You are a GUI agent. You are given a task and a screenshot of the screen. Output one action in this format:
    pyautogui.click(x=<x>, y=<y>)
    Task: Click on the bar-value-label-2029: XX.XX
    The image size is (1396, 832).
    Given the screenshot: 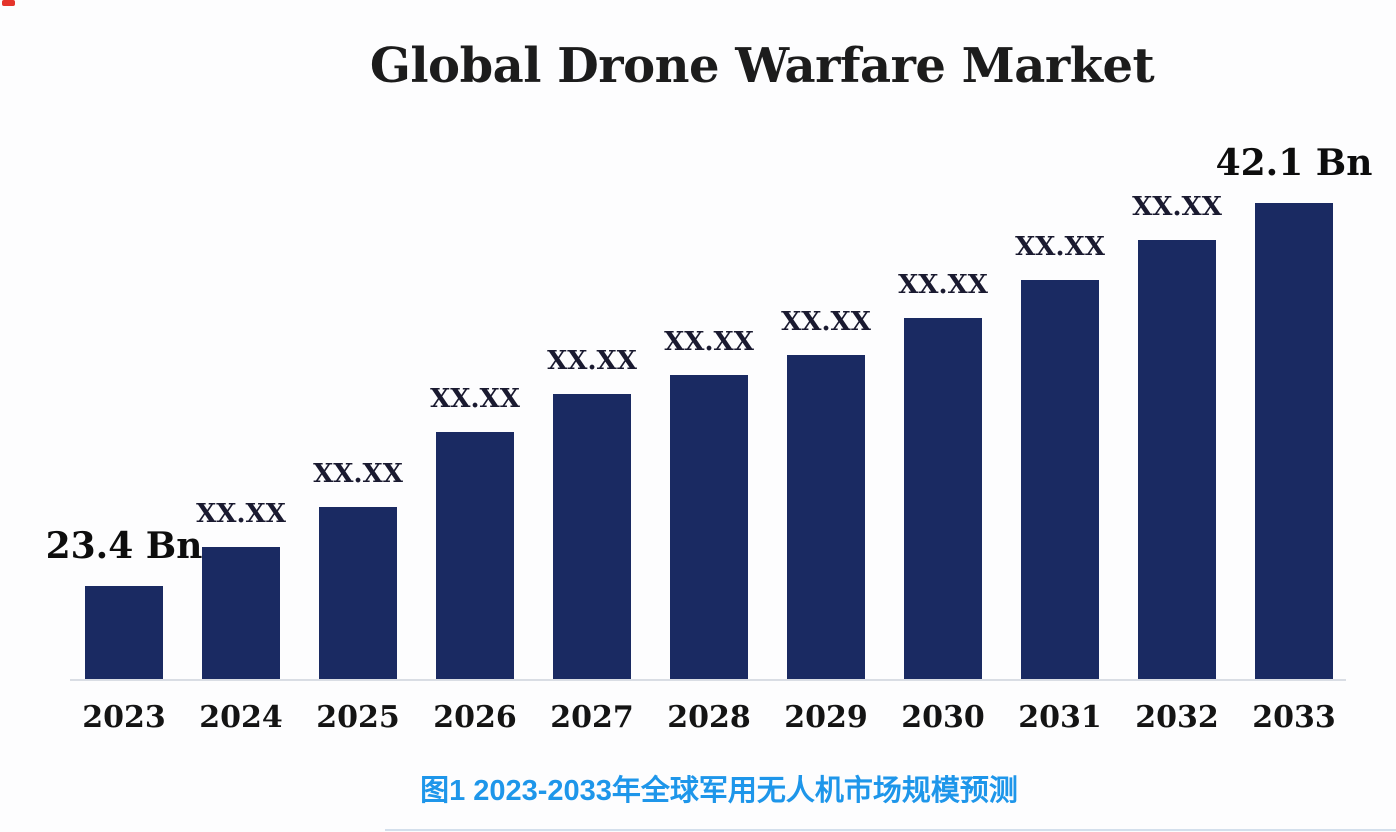 What is the action you would take?
    pyautogui.click(x=826, y=322)
    